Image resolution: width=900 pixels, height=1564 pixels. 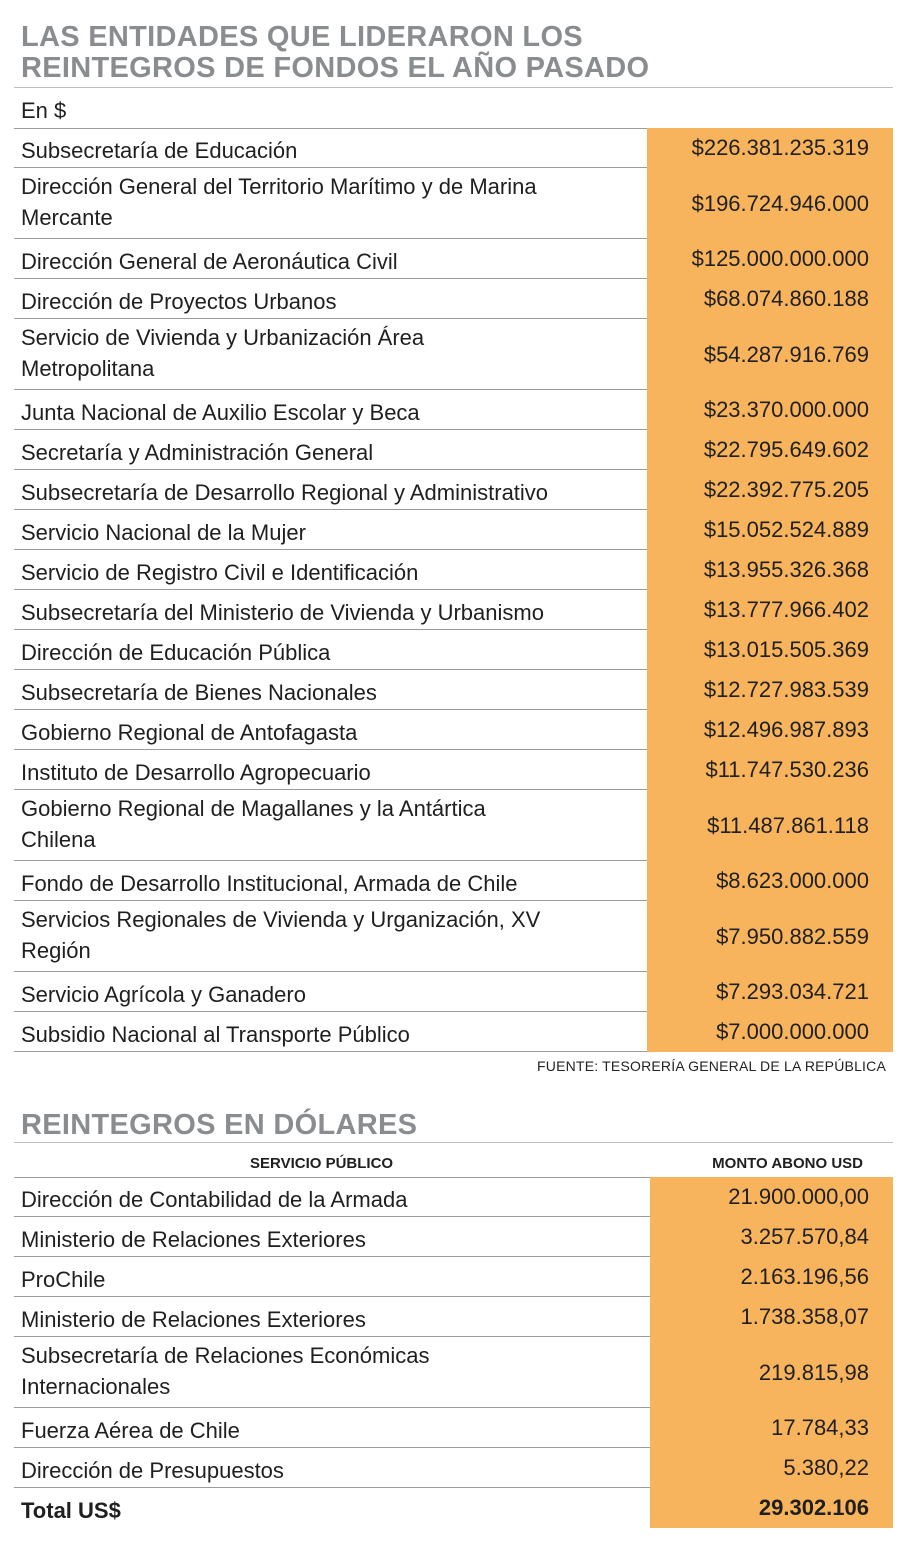 What do you see at coordinates (189, 732) in the screenshot?
I see `row-name-line: Gobierno Regional de Antofagasta` at bounding box center [189, 732].